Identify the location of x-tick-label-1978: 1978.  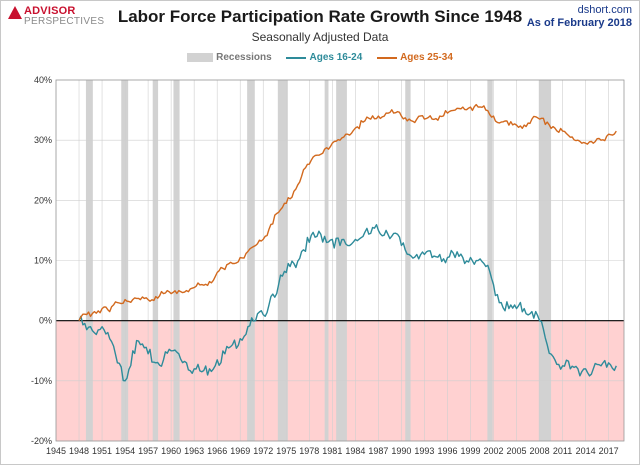
(309, 451).